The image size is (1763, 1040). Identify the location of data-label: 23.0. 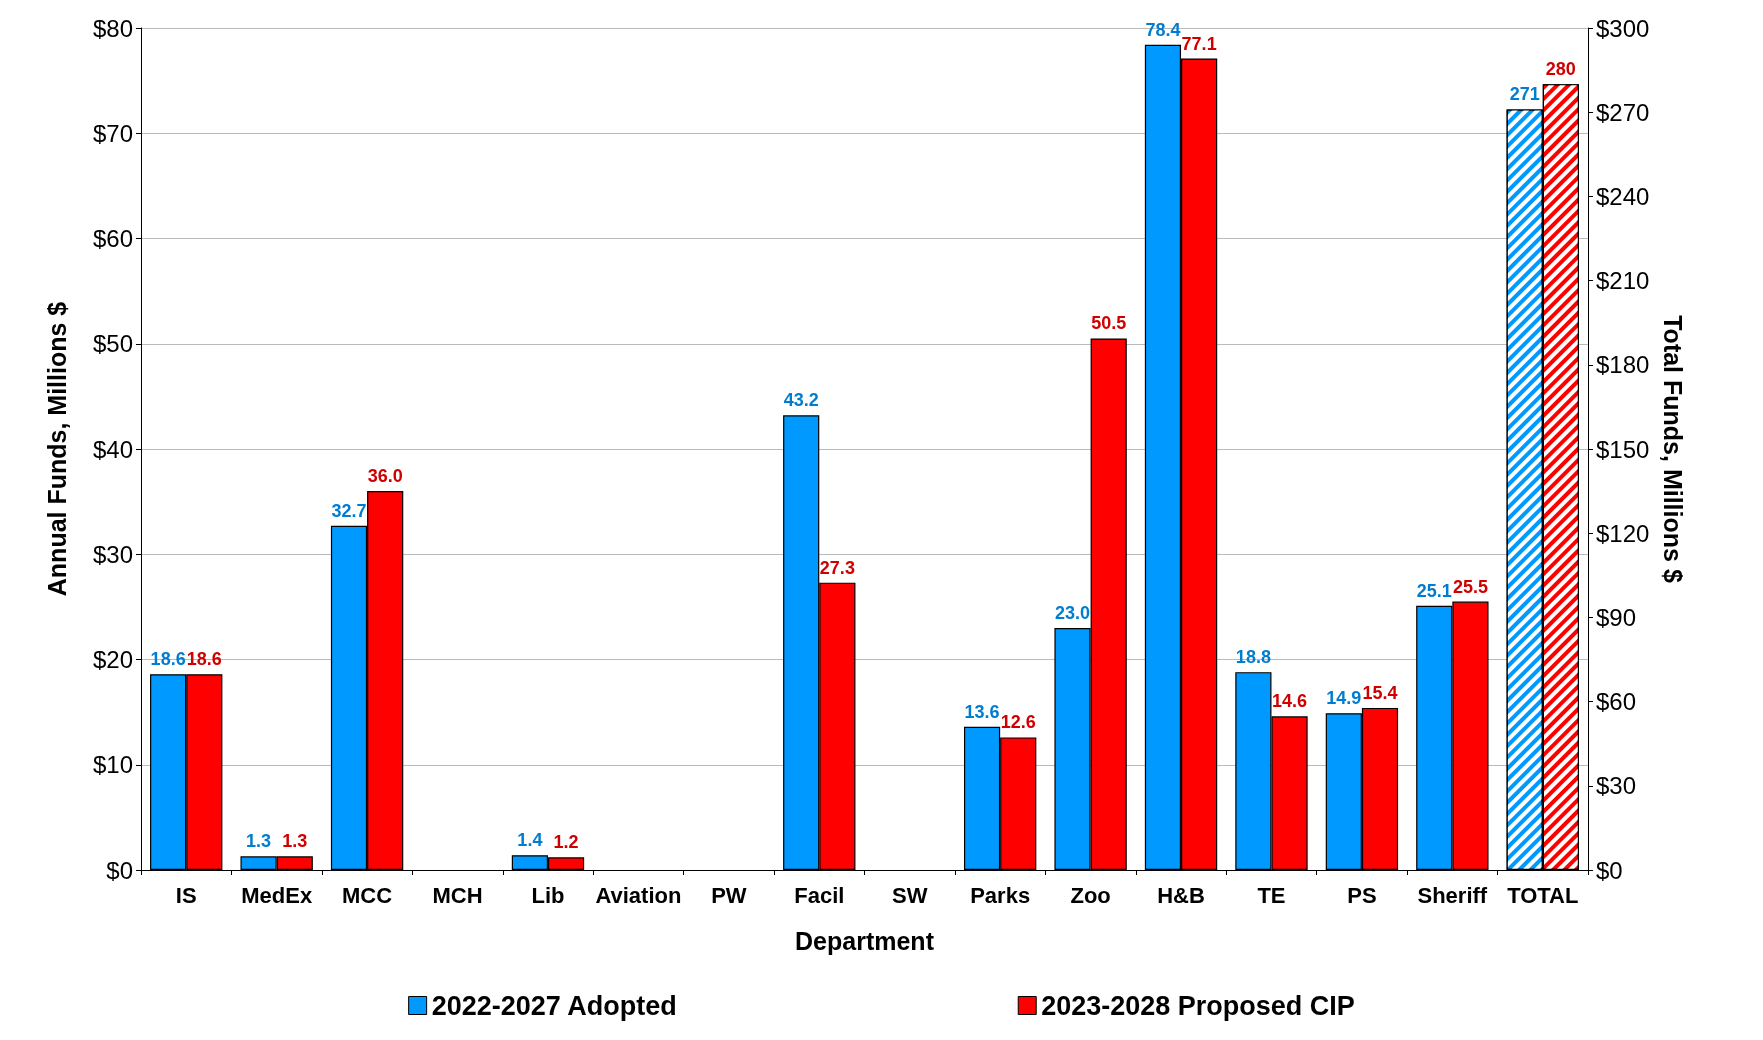
(1072, 612).